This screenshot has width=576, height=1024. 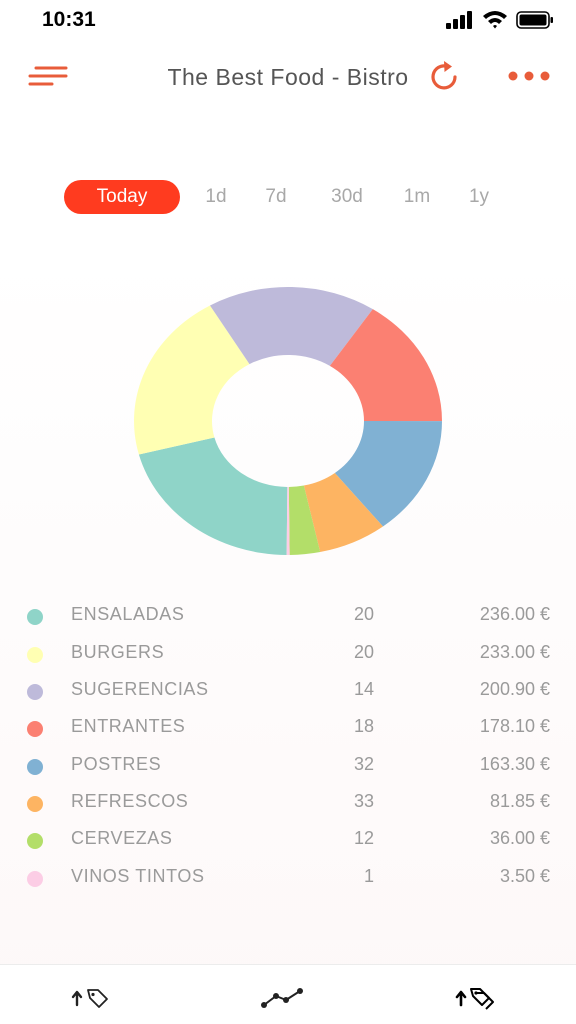 I want to click on menu-icon, so click(x=48, y=77).